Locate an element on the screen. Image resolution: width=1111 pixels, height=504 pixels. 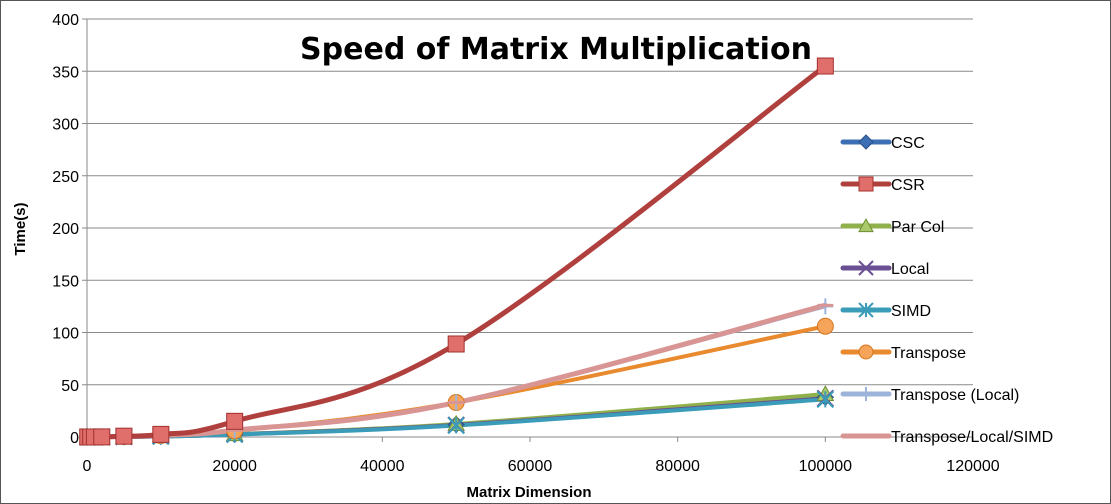
y-tick-label: 250 is located at coordinates (65, 177).